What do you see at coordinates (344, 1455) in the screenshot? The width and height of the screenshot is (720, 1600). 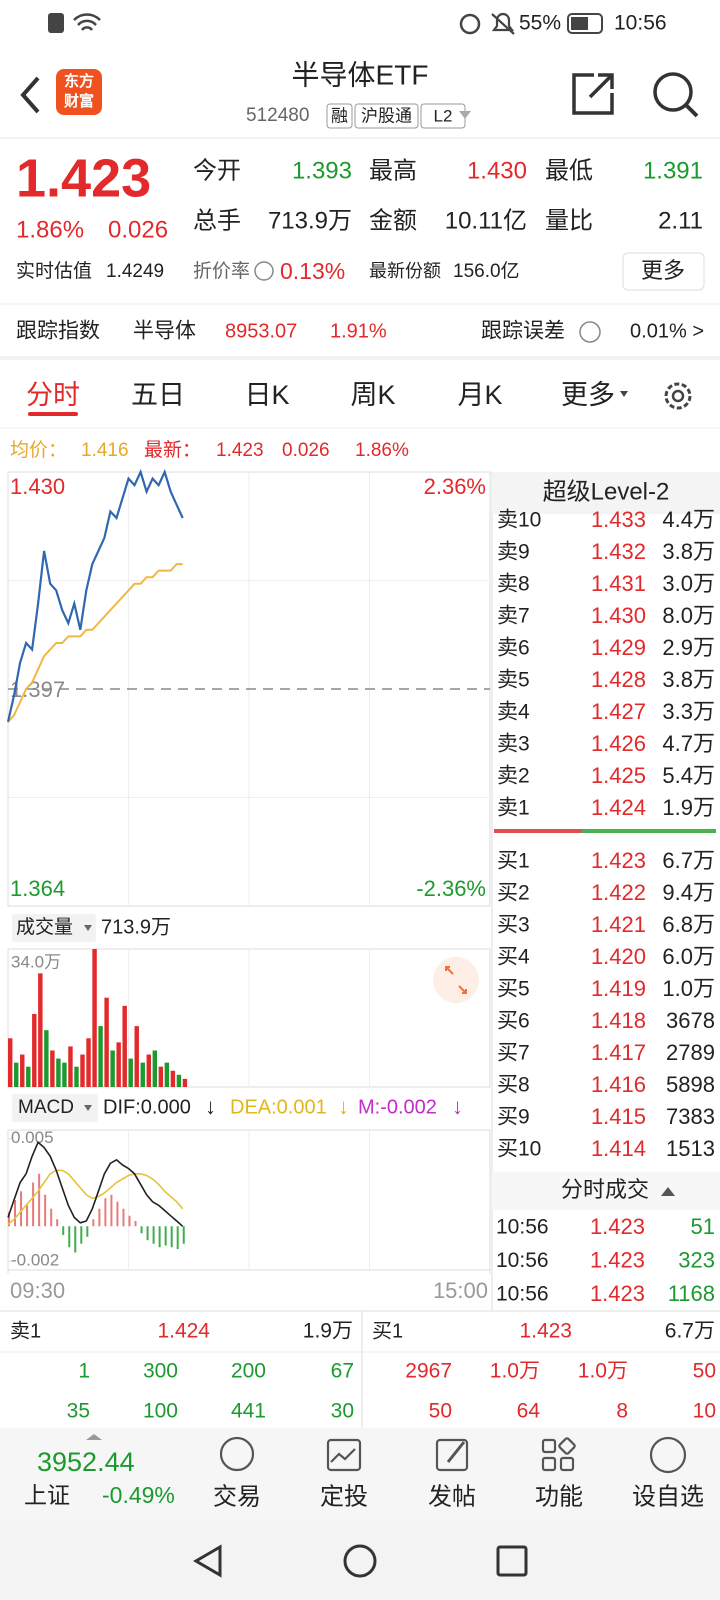 I see `invest-icon` at bounding box center [344, 1455].